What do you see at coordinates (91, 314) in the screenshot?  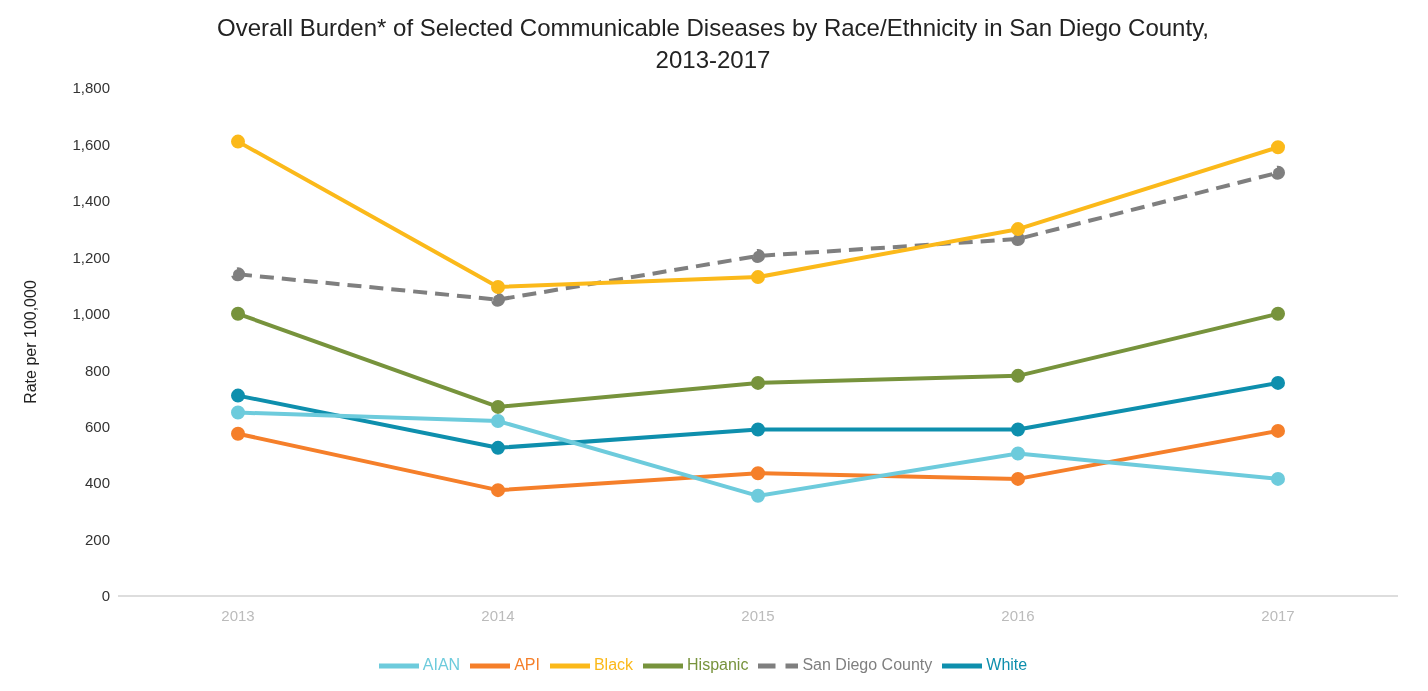 I see `y-tick-label: 1,000` at bounding box center [91, 314].